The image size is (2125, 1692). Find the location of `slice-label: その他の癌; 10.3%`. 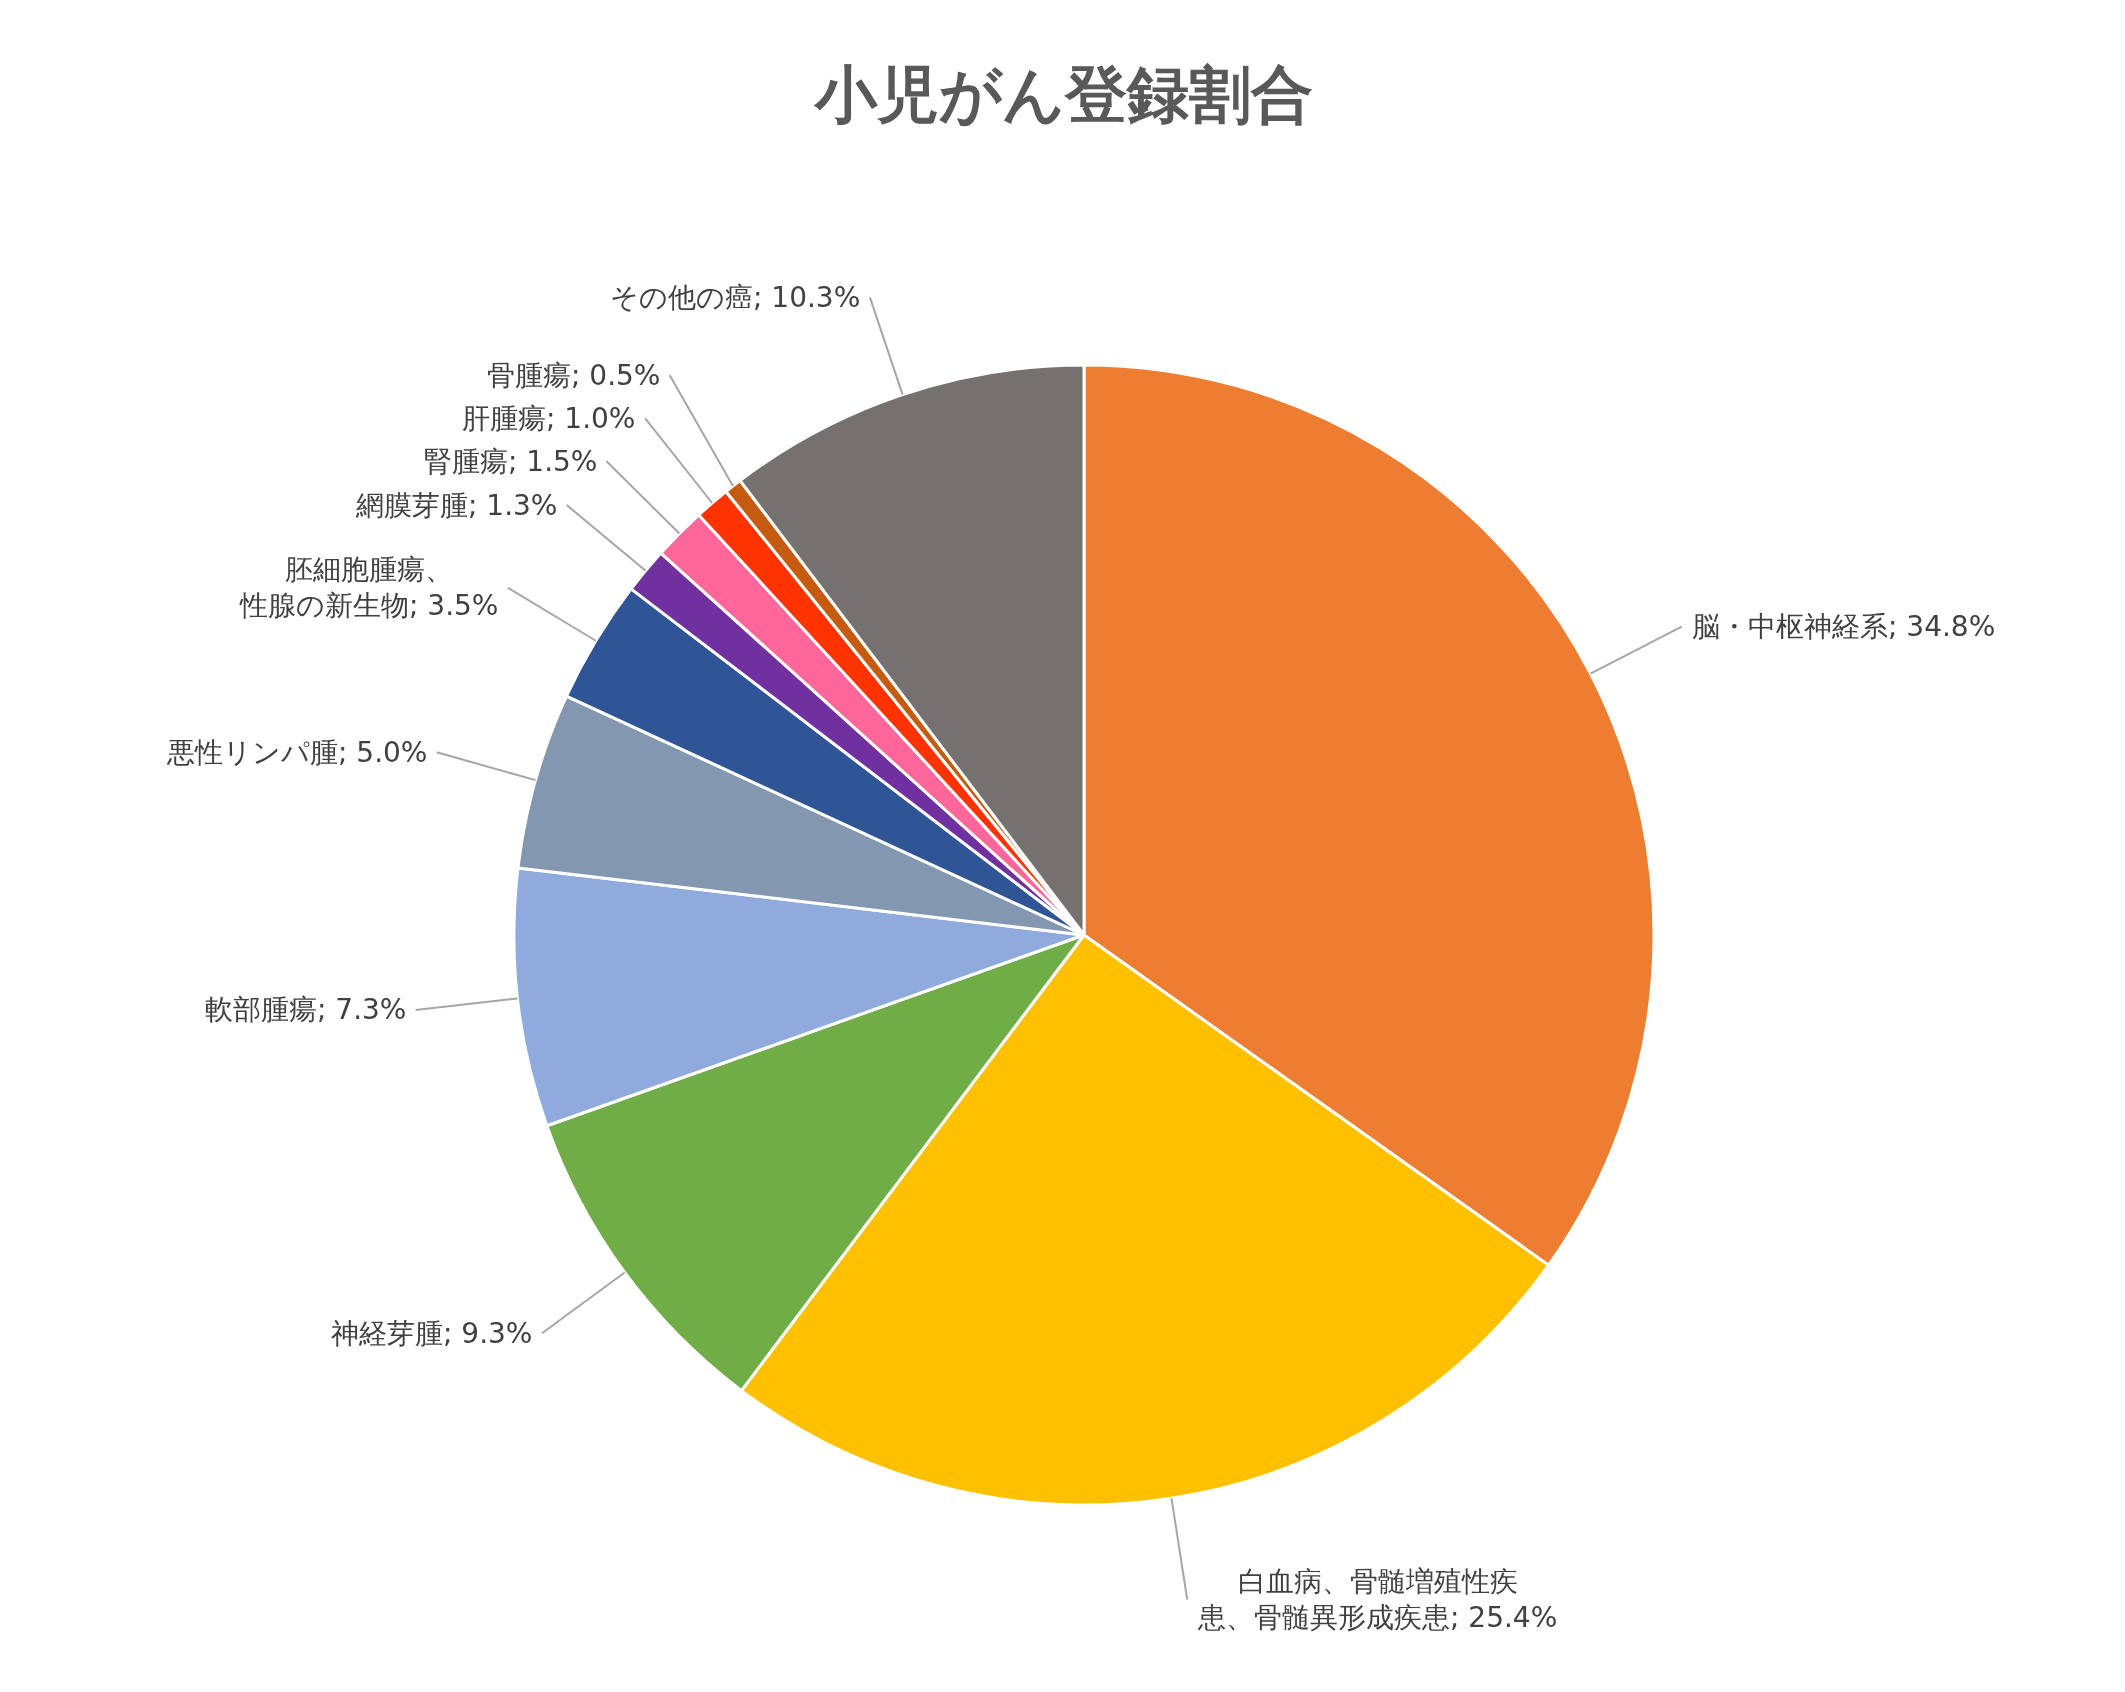

slice-label: その他の癌; 10.3% is located at coordinates (735, 297).